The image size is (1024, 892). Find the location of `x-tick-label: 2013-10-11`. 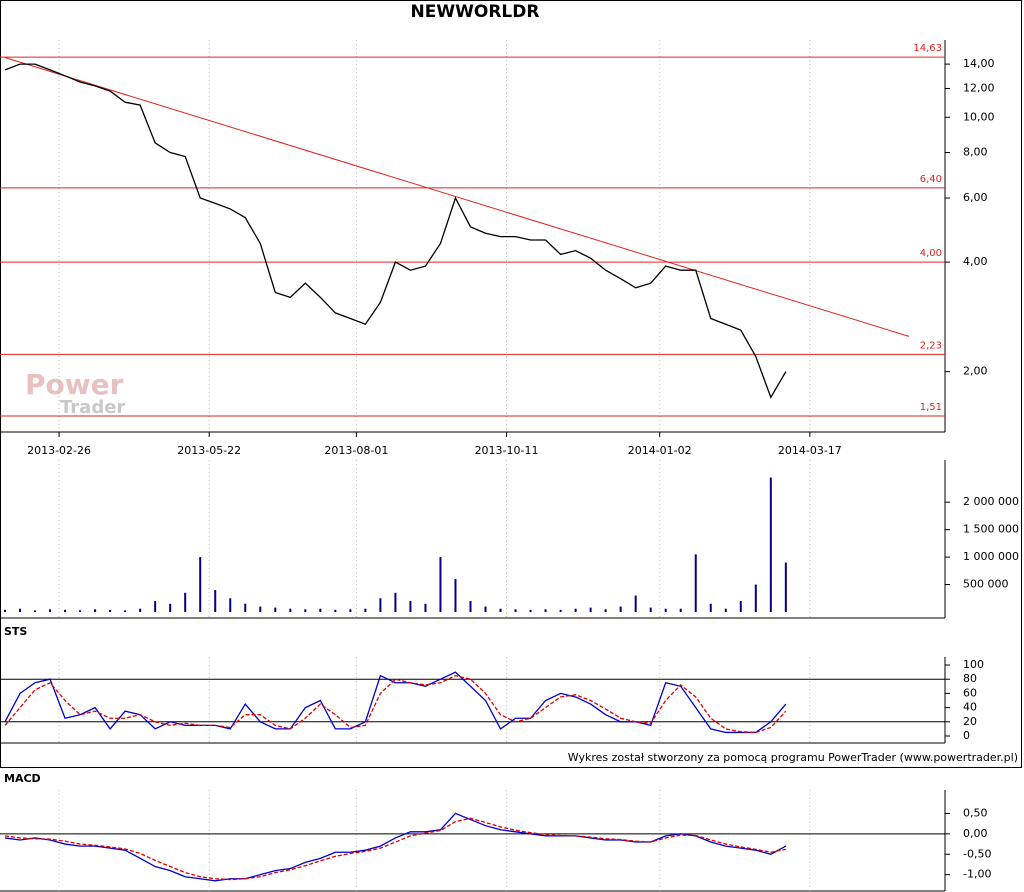

x-tick-label: 2013-10-11 is located at coordinates (507, 450).